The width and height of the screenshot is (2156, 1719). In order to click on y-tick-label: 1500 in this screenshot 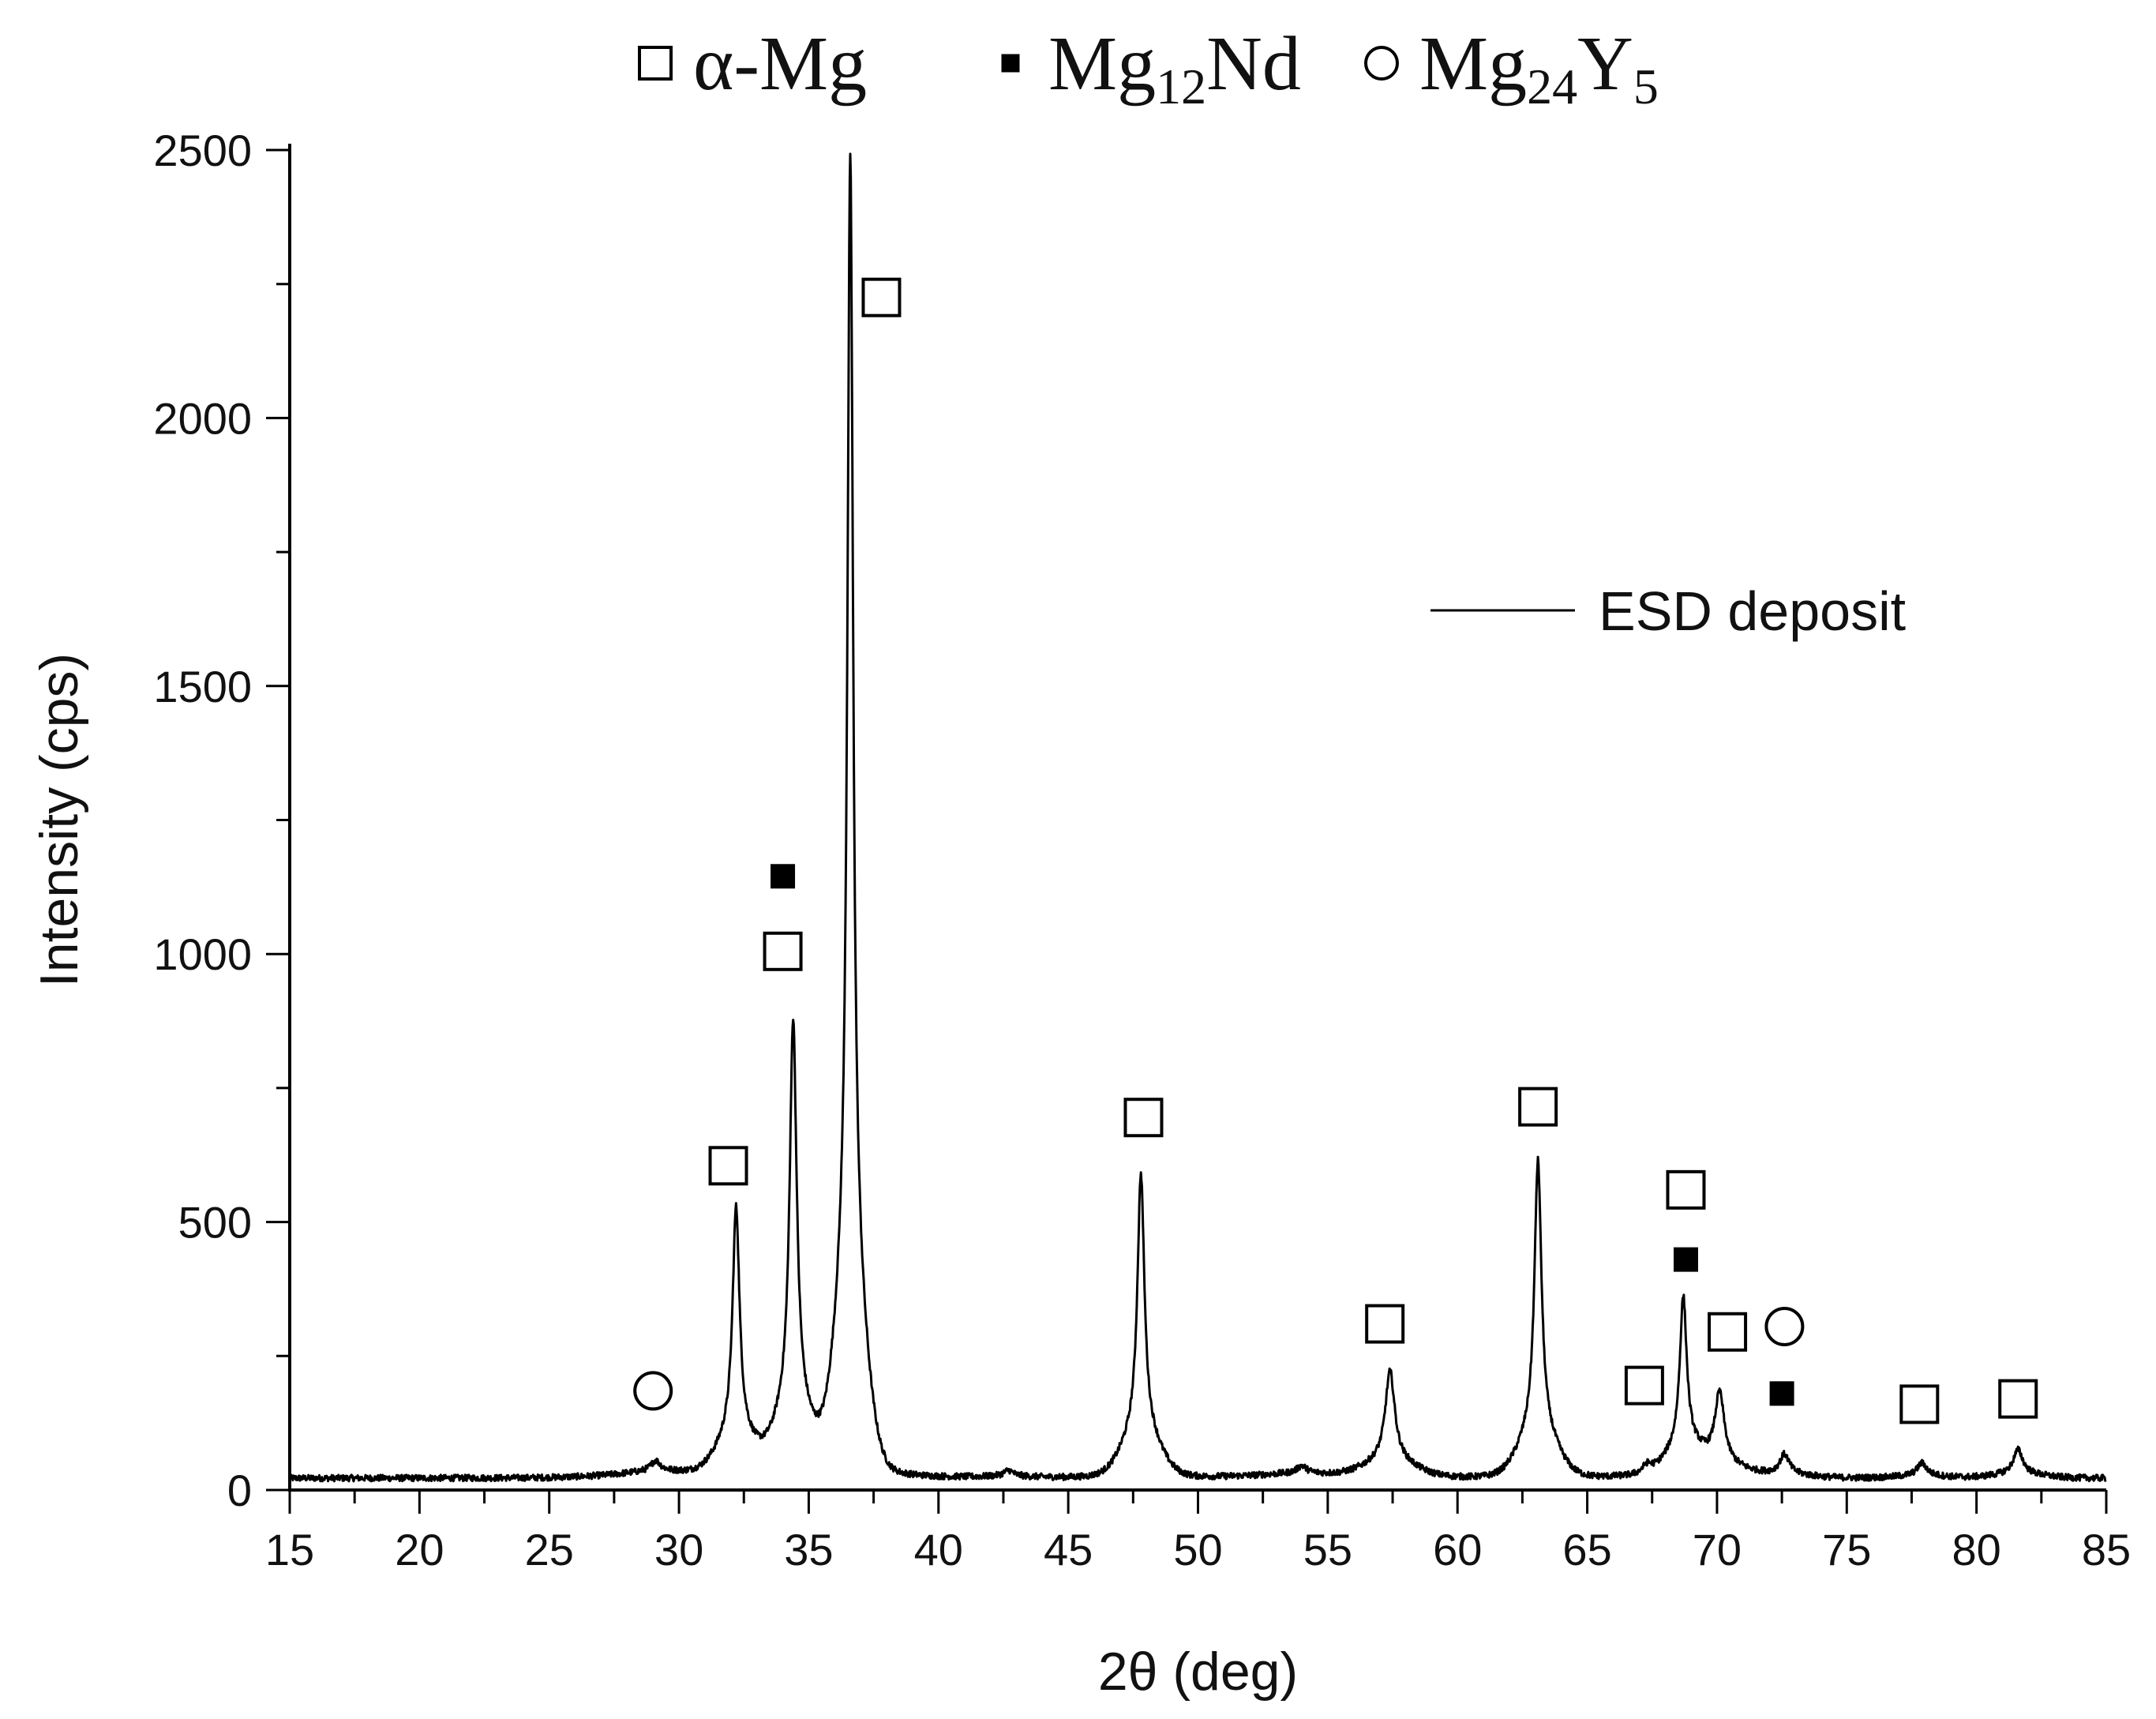, I will do `click(202, 686)`.